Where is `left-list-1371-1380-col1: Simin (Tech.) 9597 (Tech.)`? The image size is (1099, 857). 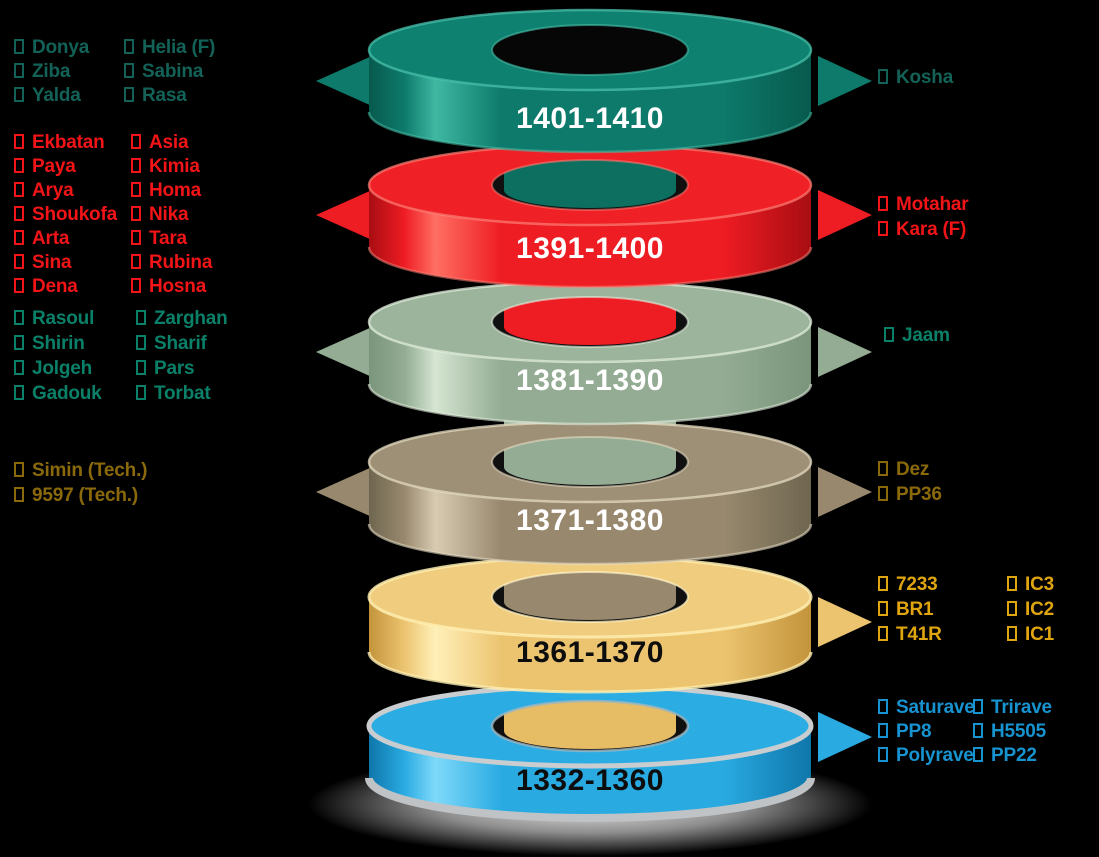
left-list-1371-1380-col1: Simin (Tech.) 9597 (Tech.) is located at coordinates (80, 483).